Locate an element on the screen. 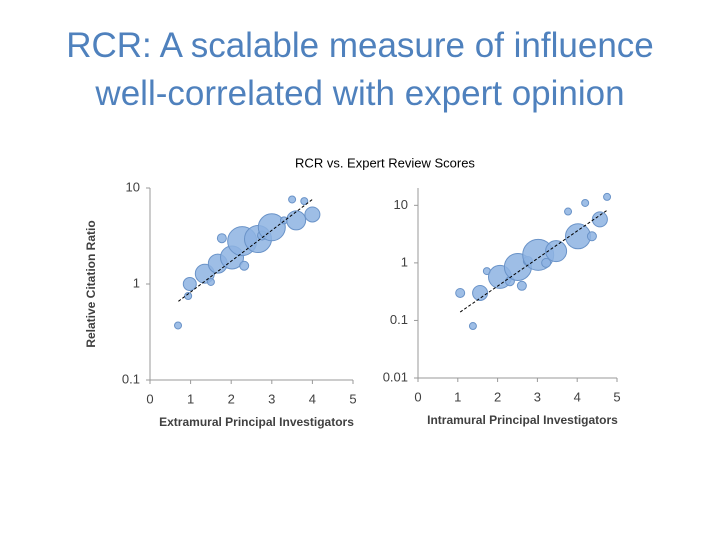 The image size is (720, 540). y-axis-label: Relative Citation Ratio is located at coordinates (91, 283).